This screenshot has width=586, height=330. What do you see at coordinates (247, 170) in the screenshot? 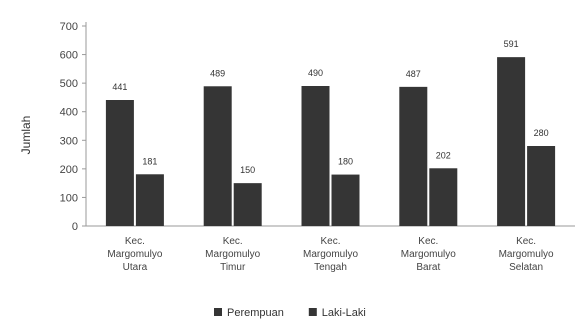
I see `data-label: 150` at bounding box center [247, 170].